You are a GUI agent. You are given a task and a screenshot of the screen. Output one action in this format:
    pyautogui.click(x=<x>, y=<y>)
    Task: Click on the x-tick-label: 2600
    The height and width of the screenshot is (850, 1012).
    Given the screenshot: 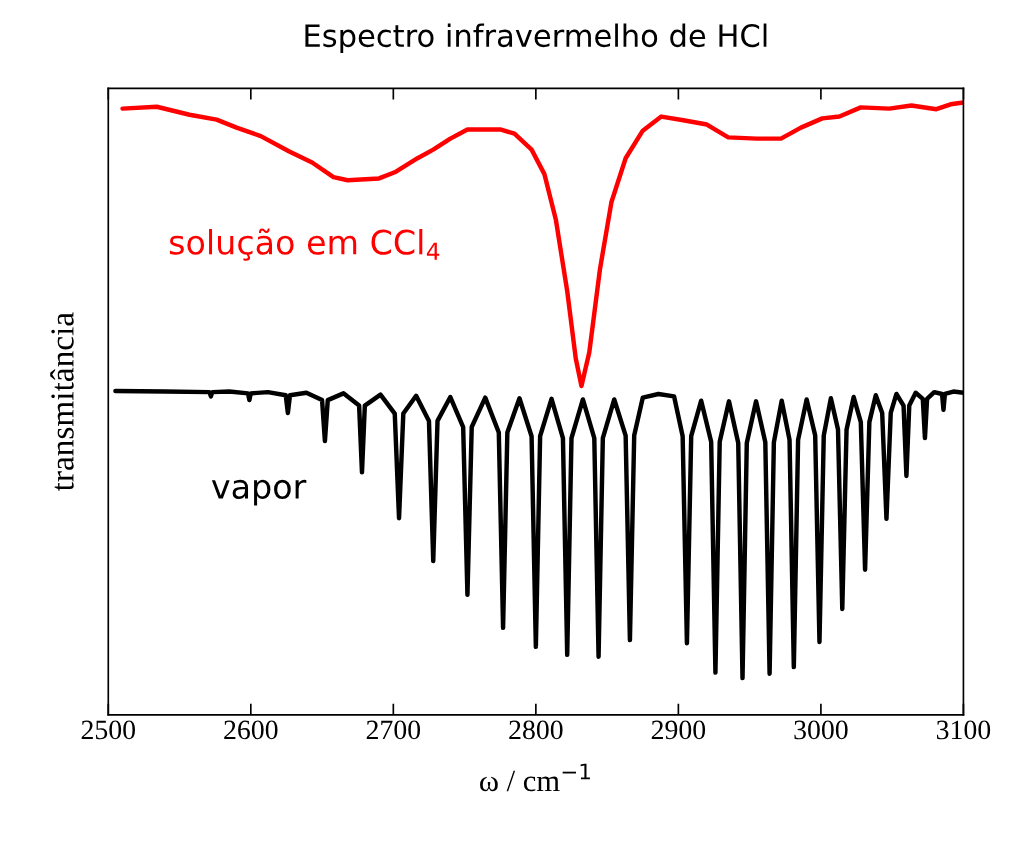 What is the action you would take?
    pyautogui.click(x=251, y=730)
    